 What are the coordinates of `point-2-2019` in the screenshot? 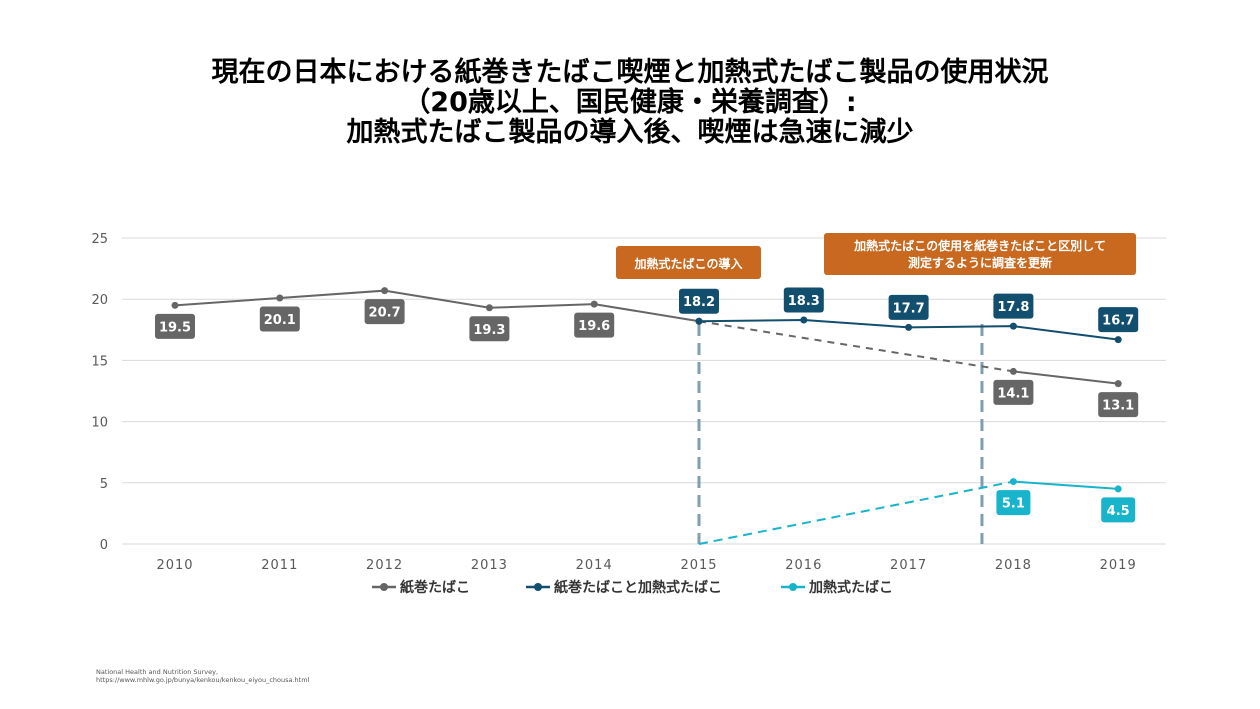 It's located at (1118, 489).